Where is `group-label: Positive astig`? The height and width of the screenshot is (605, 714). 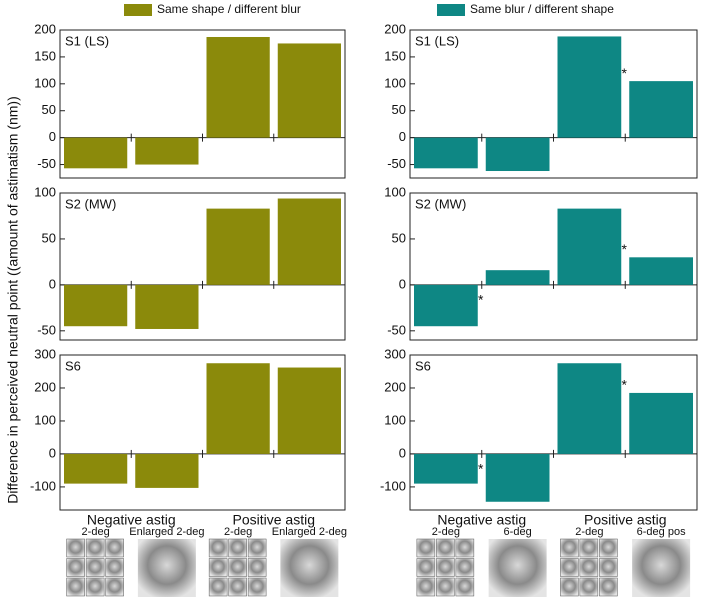
group-label: Positive astig is located at coordinates (625, 520).